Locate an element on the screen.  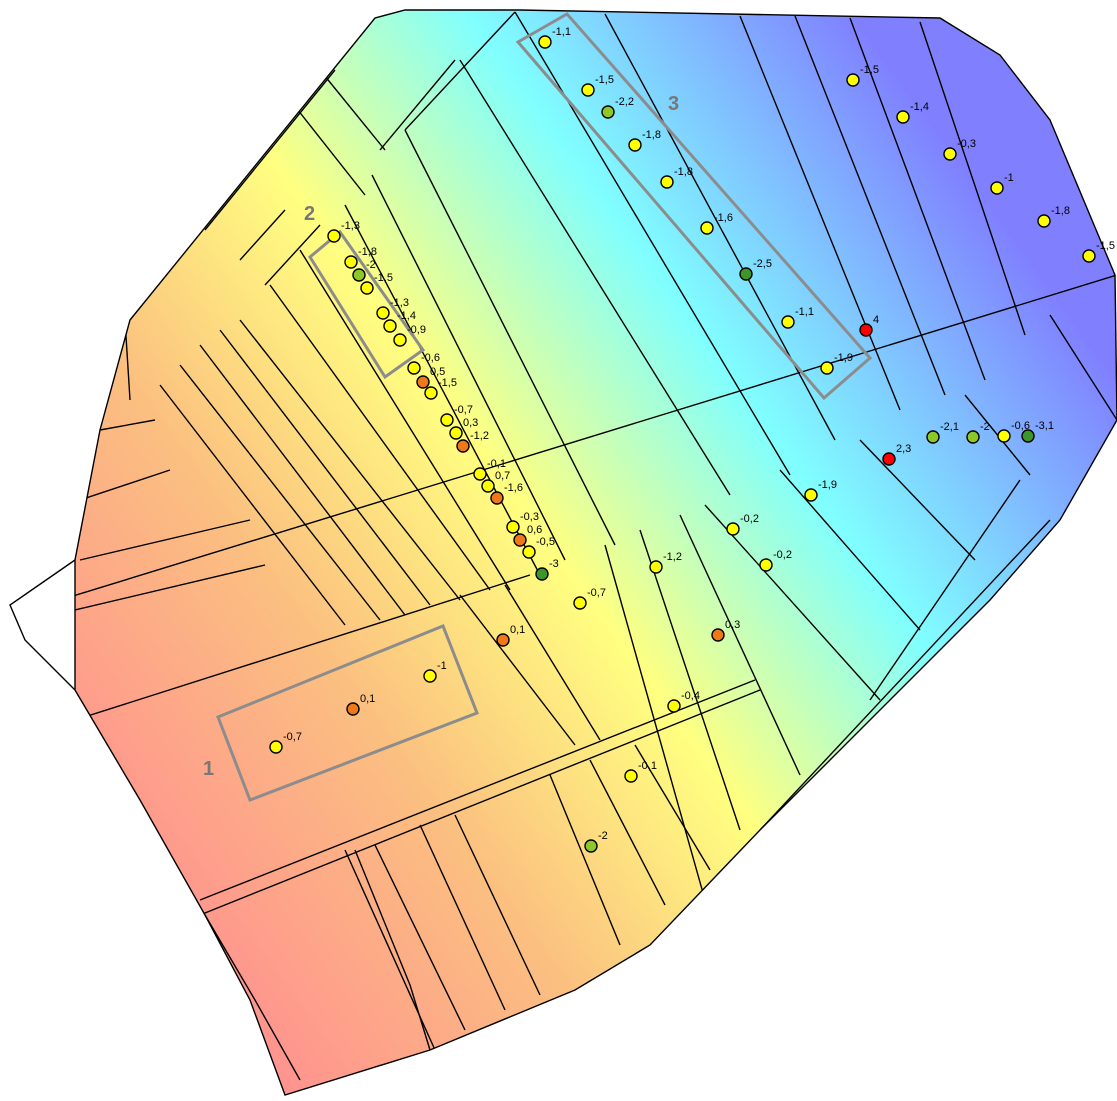
sample-point-label: 2,3 is located at coordinates (903, 449).